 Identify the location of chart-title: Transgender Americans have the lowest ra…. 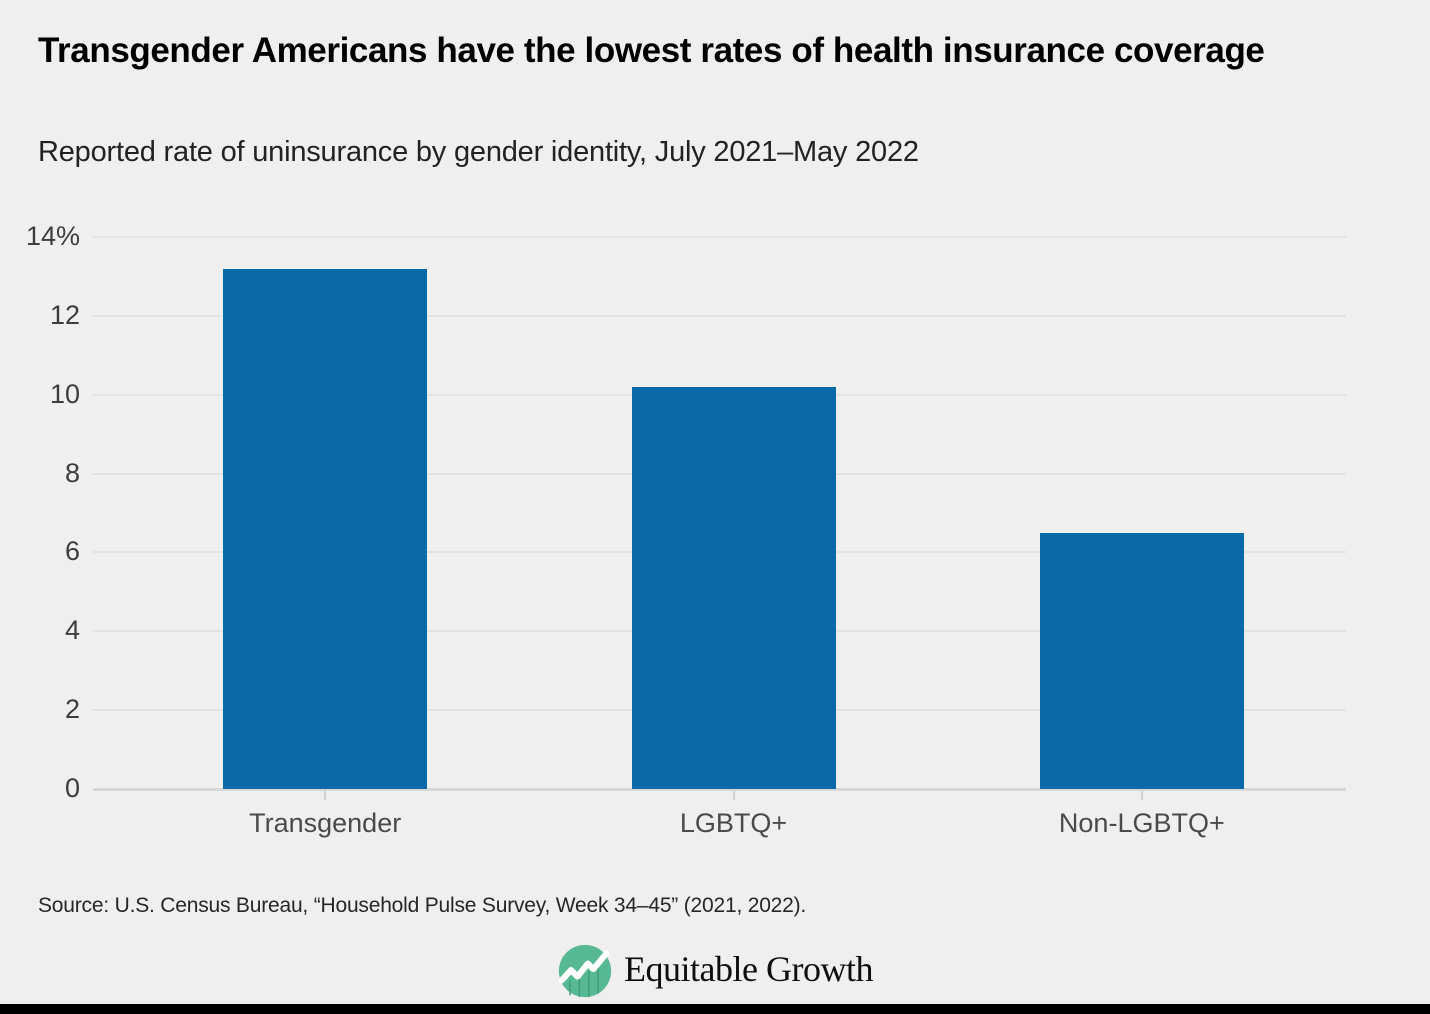
(651, 50).